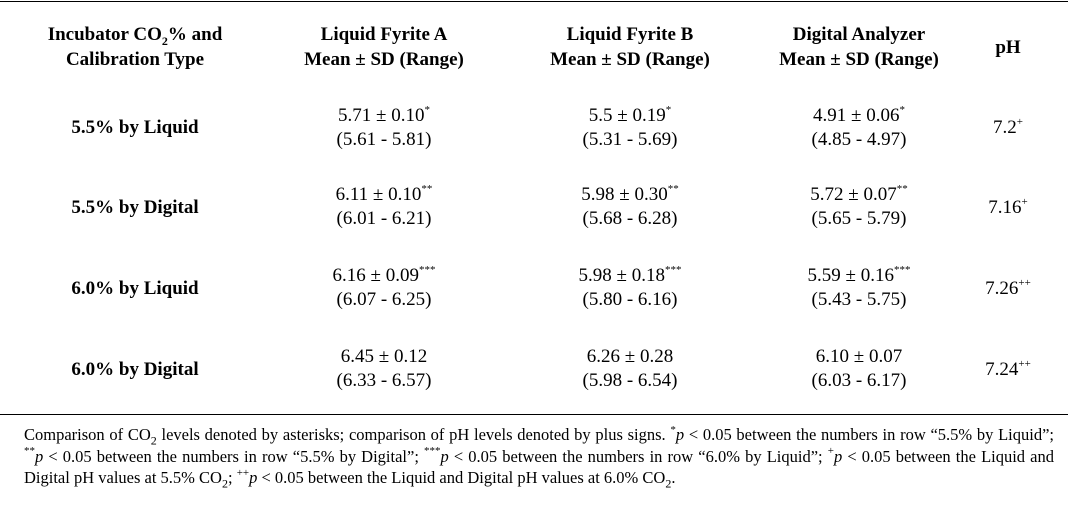 This screenshot has width=1068, height=512. What do you see at coordinates (384, 205) in the screenshot?
I see `table-cell-fyrite-a: 6.11 ± 0.10** (6.01 - 6.21)` at bounding box center [384, 205].